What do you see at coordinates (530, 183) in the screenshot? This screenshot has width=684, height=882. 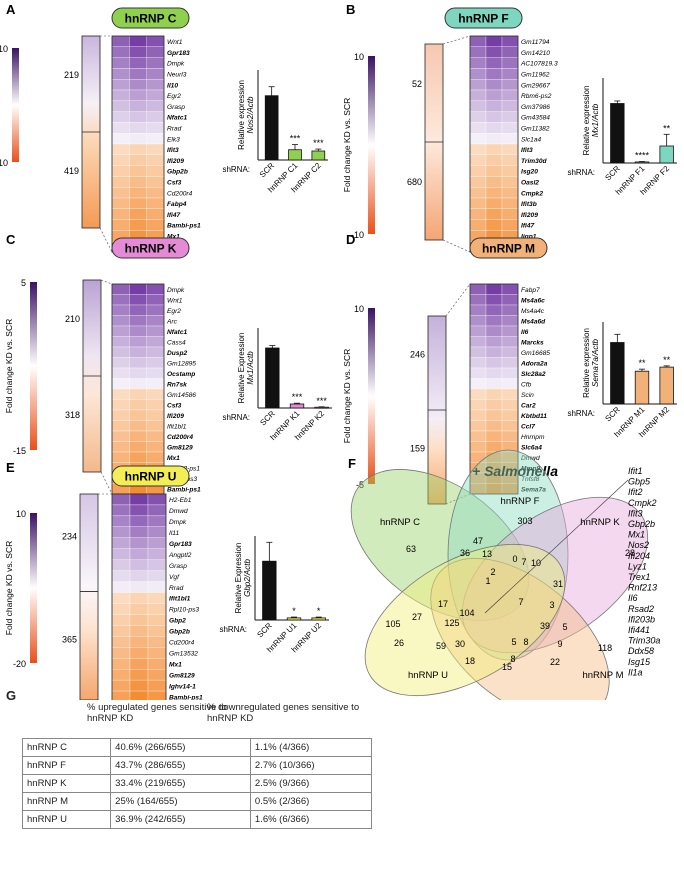 I see `gene-label: Oasl2` at bounding box center [530, 183].